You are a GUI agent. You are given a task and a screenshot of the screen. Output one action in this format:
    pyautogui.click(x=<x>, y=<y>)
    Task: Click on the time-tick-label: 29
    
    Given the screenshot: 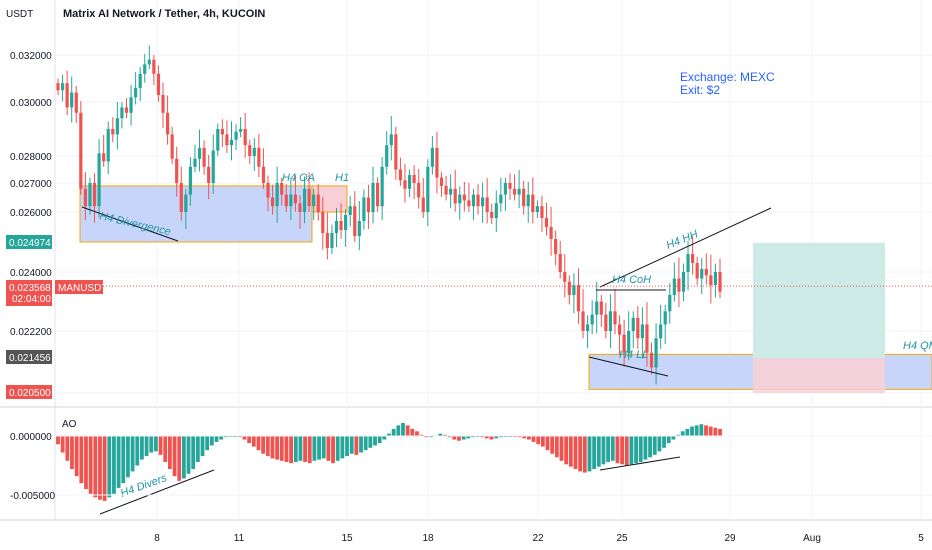 What is the action you would take?
    pyautogui.click(x=730, y=538)
    